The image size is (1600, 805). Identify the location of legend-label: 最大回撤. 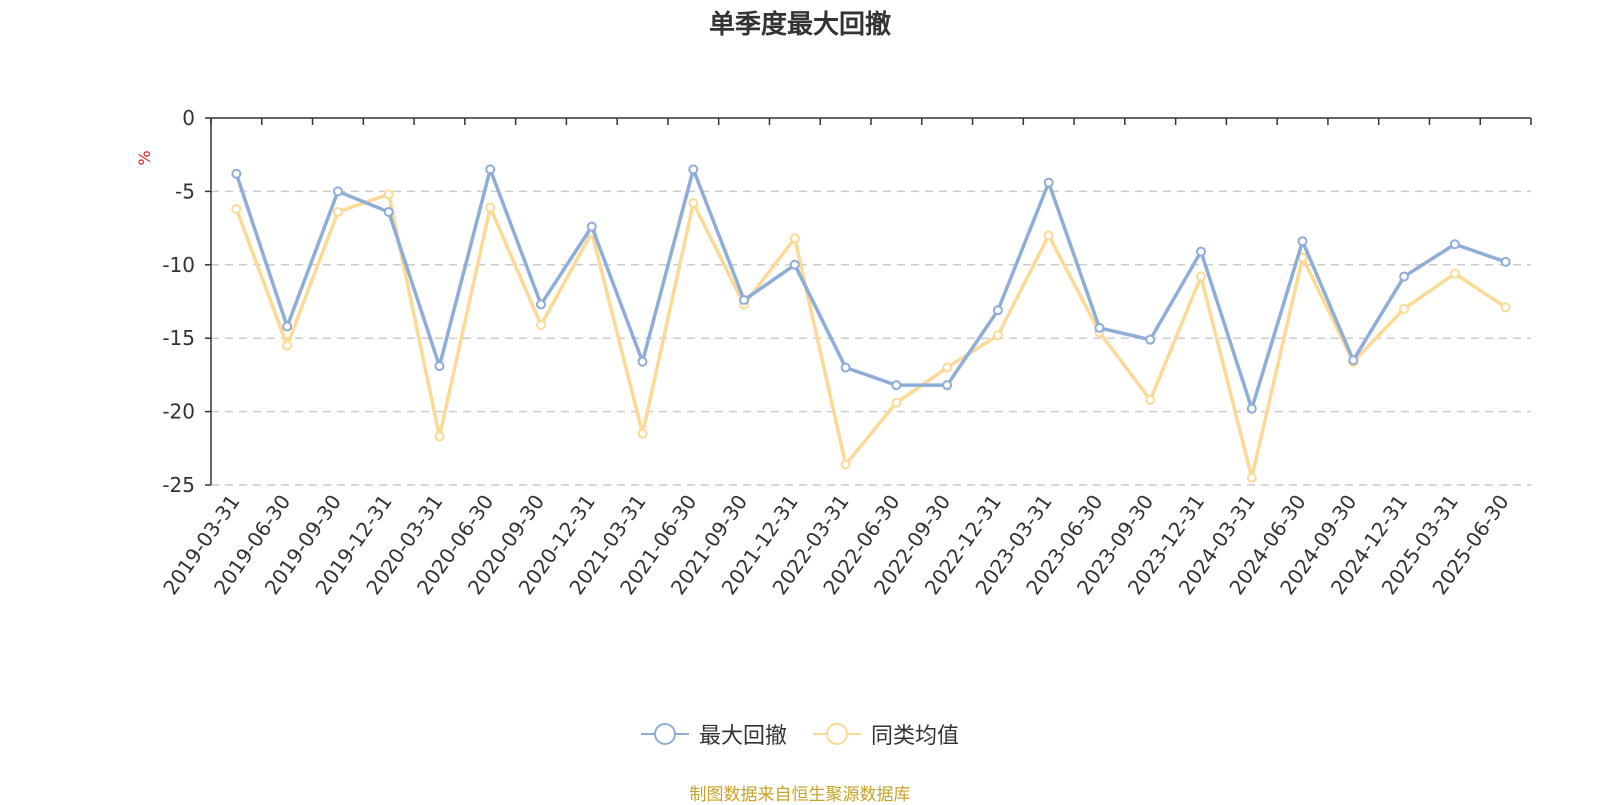
(742, 736).